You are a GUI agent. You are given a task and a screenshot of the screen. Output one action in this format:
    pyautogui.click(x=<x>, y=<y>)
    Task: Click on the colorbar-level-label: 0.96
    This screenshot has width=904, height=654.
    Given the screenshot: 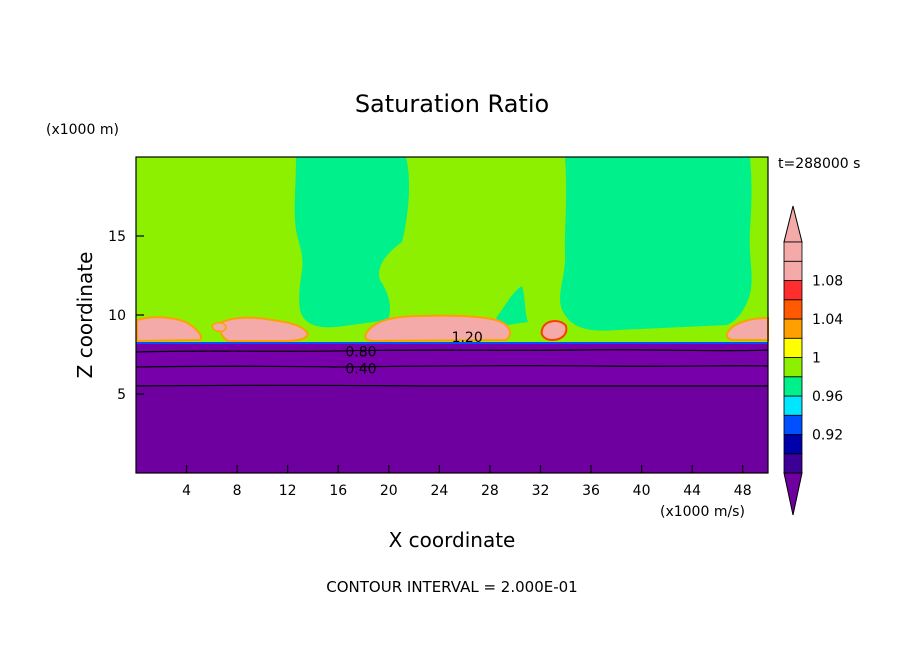 What is the action you would take?
    pyautogui.click(x=827, y=397)
    